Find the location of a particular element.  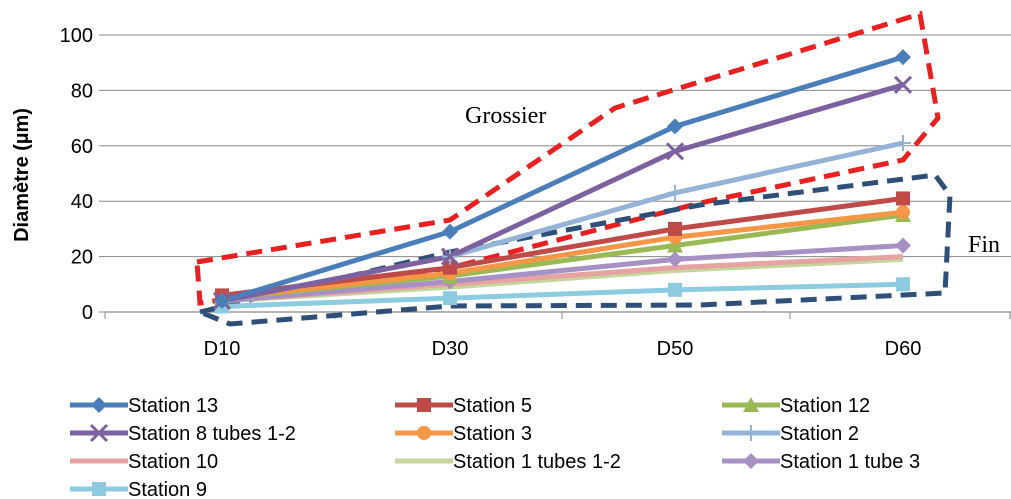

y-tick-label: 80 is located at coordinates (82, 91).